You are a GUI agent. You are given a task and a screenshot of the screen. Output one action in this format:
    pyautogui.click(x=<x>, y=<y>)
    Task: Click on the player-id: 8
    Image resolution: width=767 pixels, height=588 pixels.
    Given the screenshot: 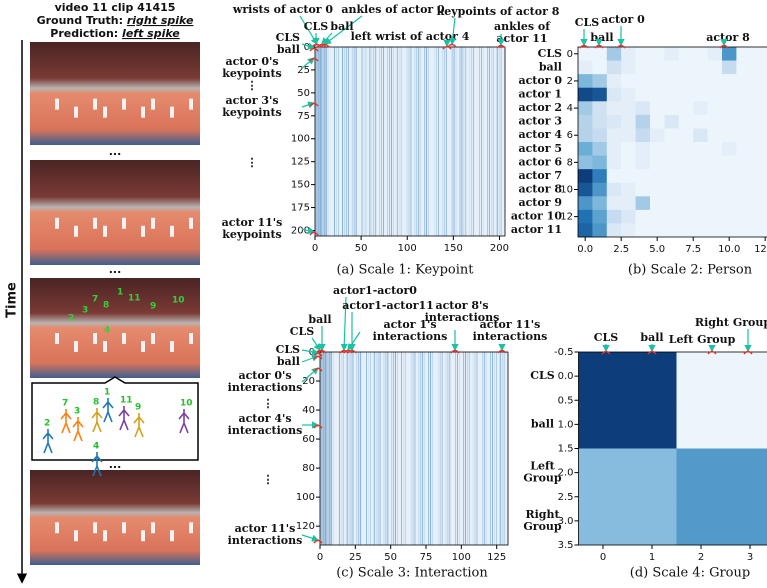 What is the action you would take?
    pyautogui.click(x=106, y=306)
    